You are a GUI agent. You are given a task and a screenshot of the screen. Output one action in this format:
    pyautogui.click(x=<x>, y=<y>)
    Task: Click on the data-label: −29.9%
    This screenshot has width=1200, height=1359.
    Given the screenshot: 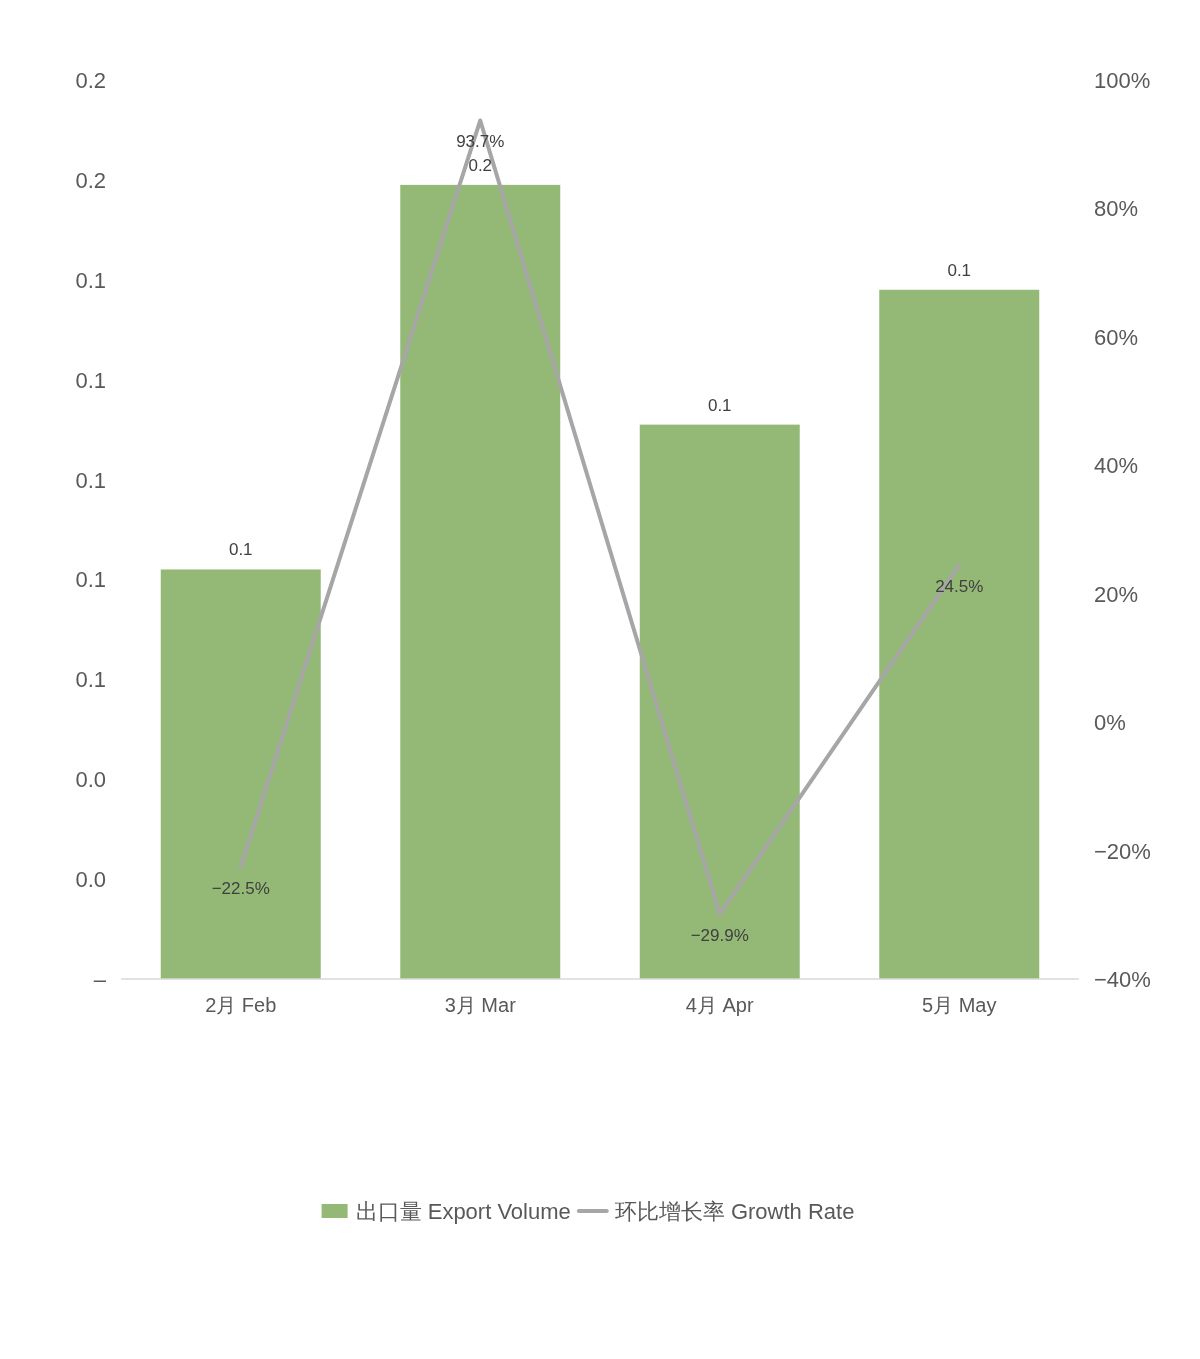 What is the action you would take?
    pyautogui.click(x=719, y=935)
    